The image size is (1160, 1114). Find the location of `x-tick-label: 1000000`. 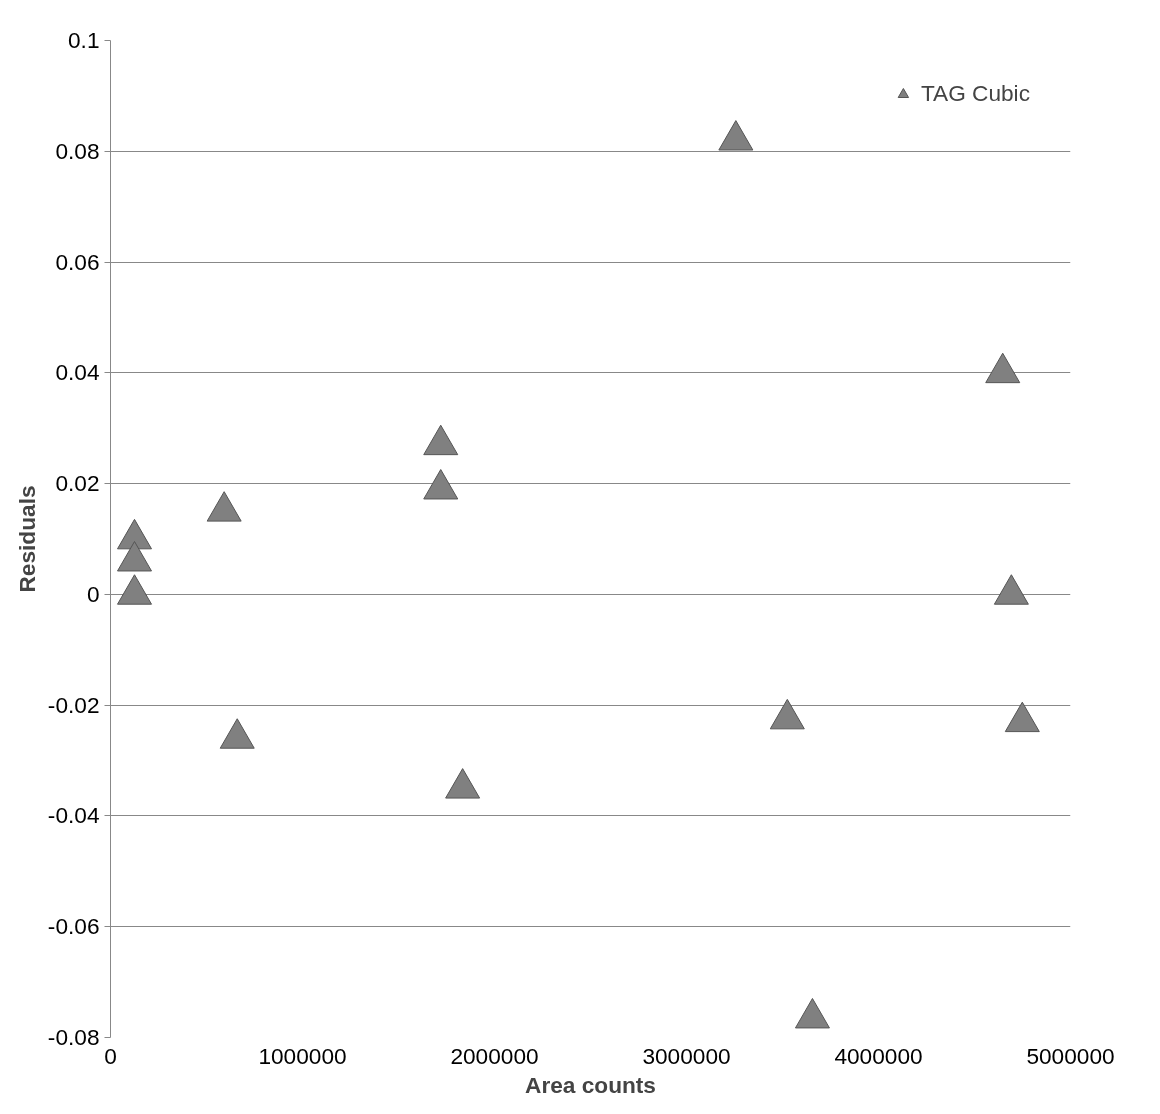

x-tick-label: 1000000 is located at coordinates (302, 1055).